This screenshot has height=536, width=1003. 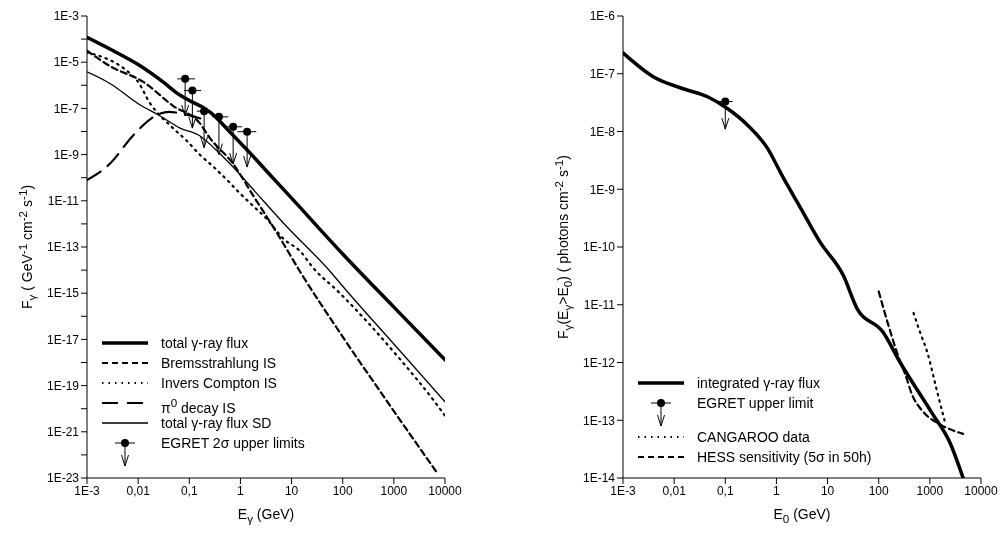 I want to click on legend-label: total γ-ray flux SD, so click(x=216, y=423).